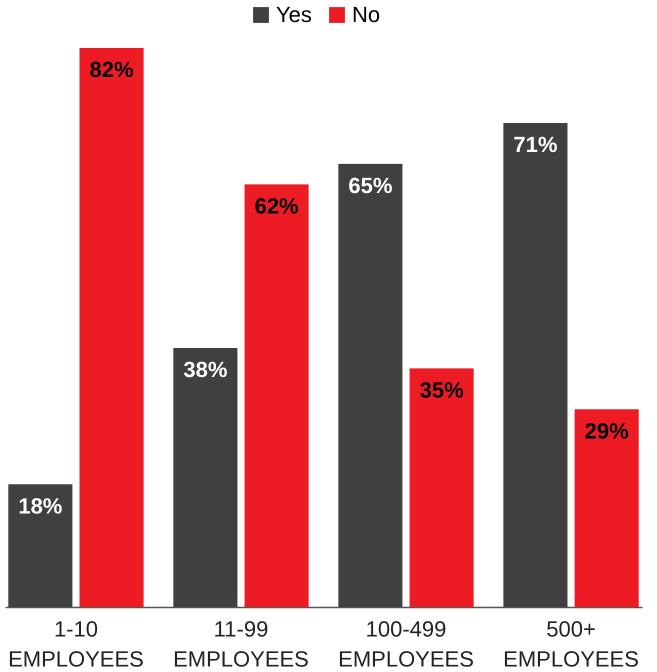  I want to click on data-label: 35%, so click(442, 389).